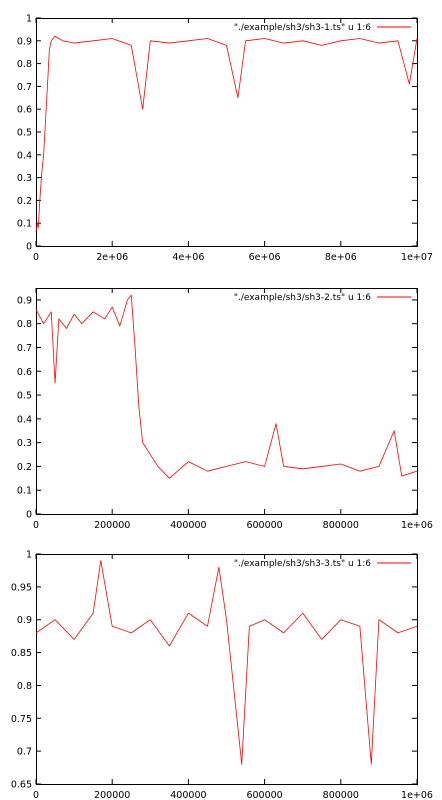 This screenshot has width=442, height=800. I want to click on x-tick-label: 4e+06, so click(188, 257).